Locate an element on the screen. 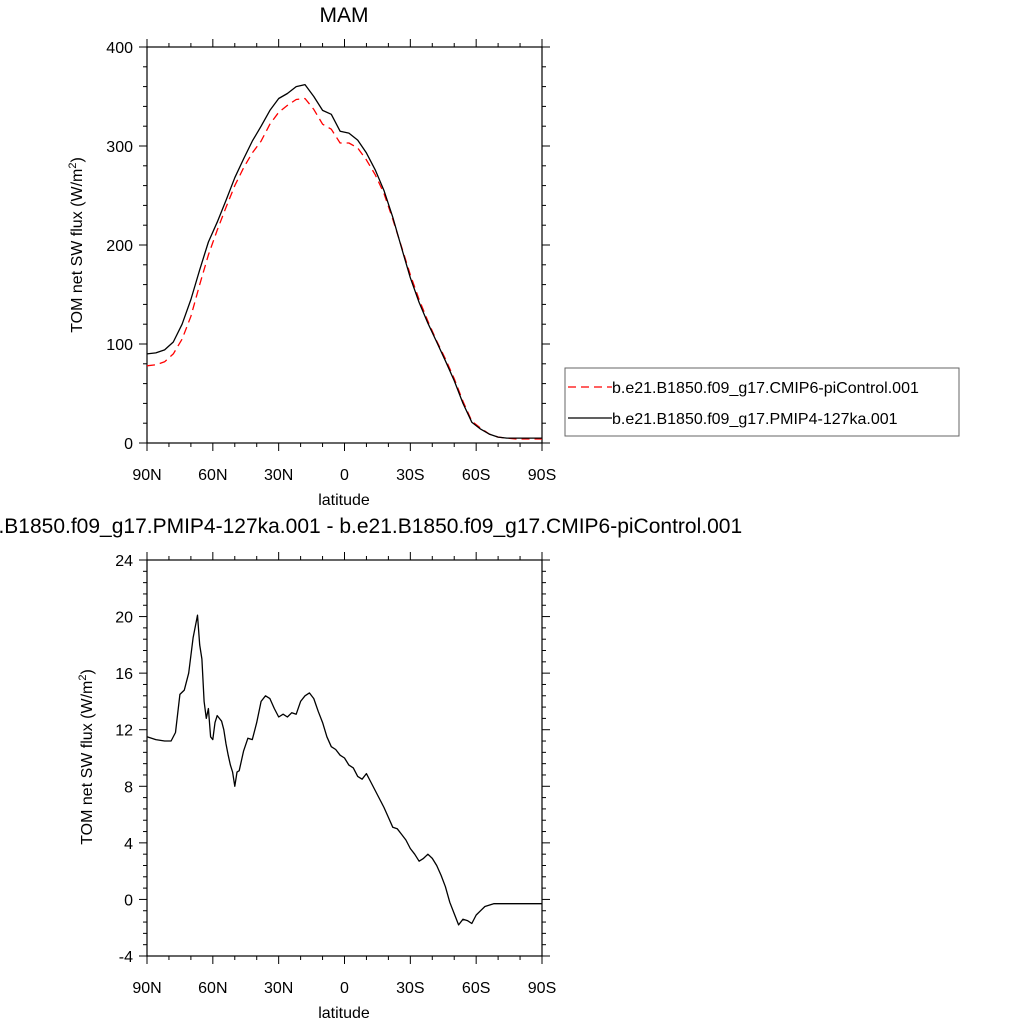  bottom-y-tick-label: -4 is located at coordinates (126, 957).